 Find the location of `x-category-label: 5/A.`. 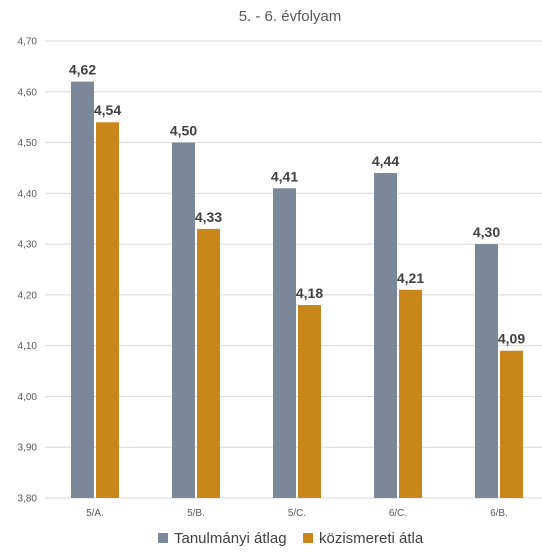

x-category-label: 5/A. is located at coordinates (95, 513).